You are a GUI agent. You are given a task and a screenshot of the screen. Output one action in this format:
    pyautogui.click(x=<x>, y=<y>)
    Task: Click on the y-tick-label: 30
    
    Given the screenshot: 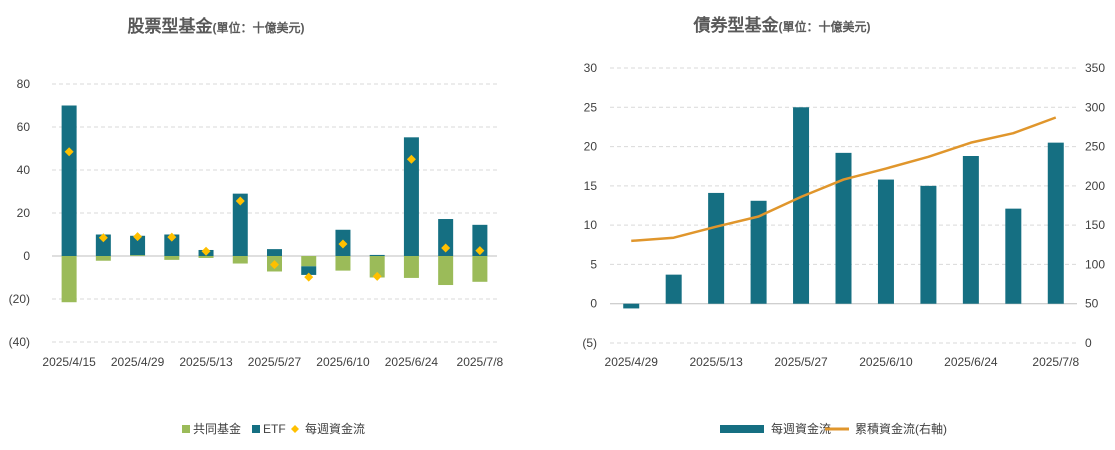 What is the action you would take?
    pyautogui.click(x=591, y=68)
    